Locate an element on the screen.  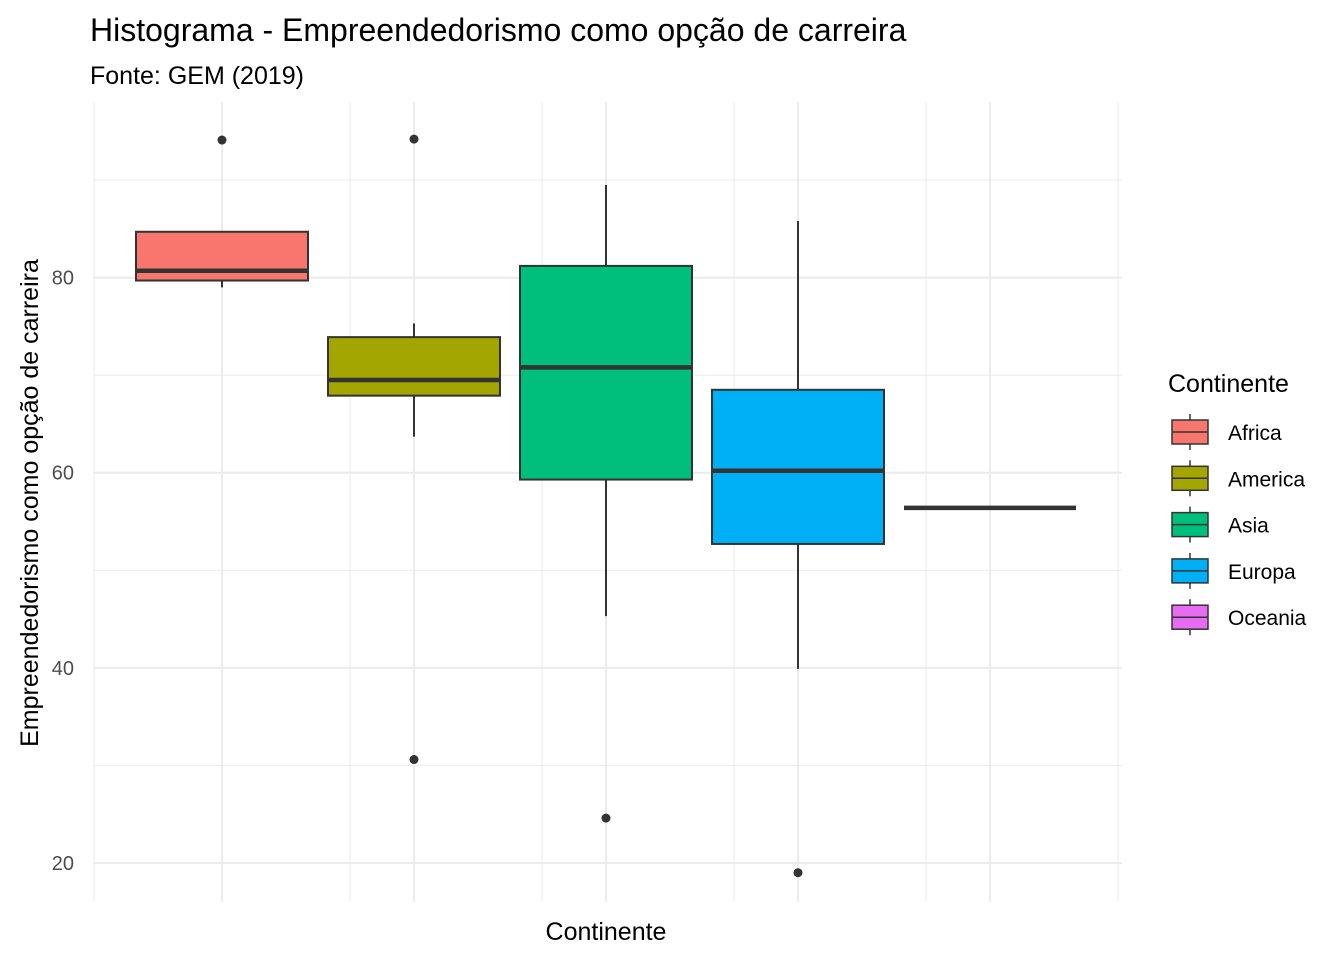
box-europa is located at coordinates (798, 549).